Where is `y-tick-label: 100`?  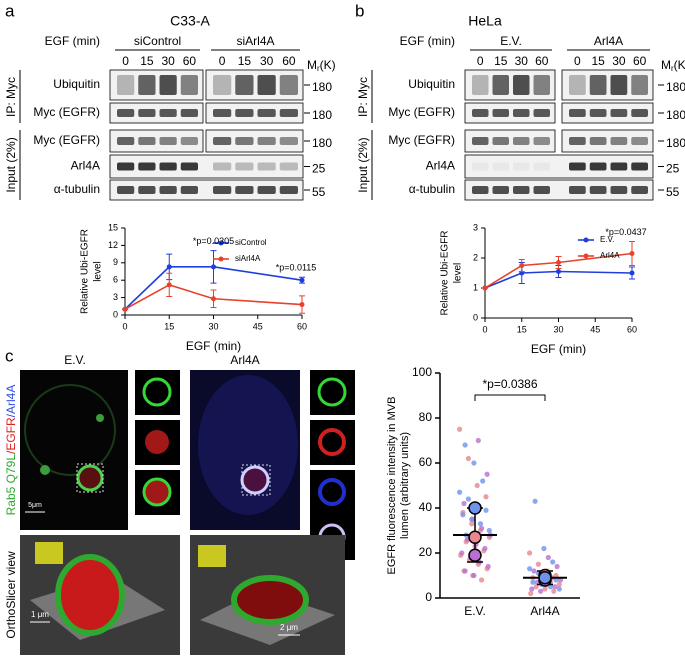 y-tick-label: 100 is located at coordinates (422, 372).